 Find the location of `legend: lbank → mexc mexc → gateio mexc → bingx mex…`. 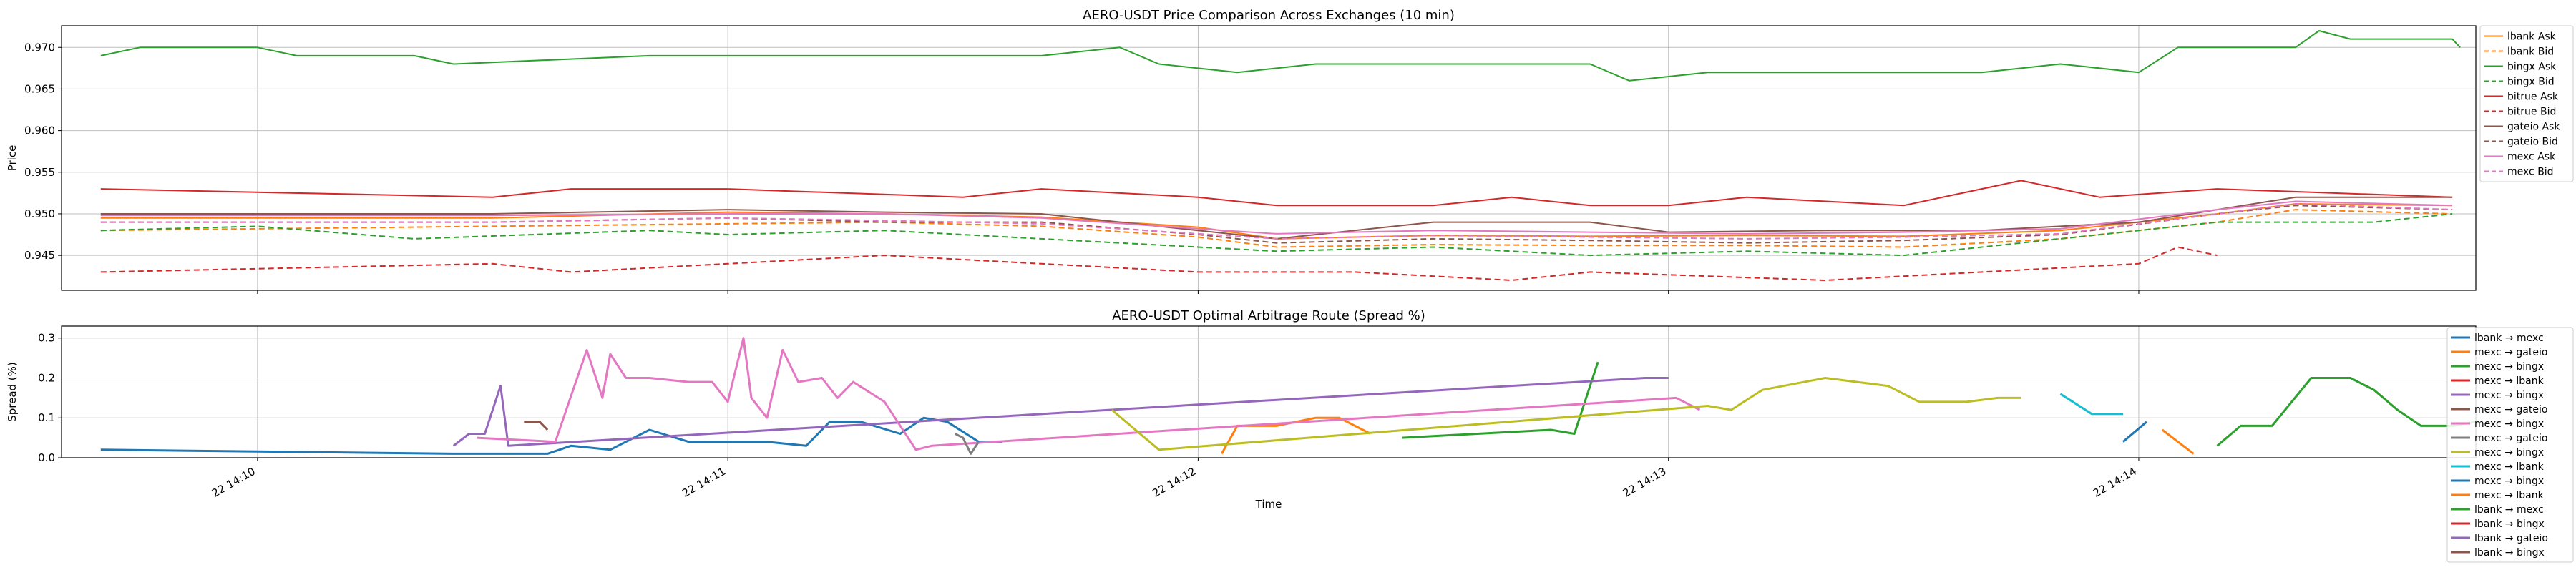

legend: lbank → mexc mexc → gateio mexc → bingx mex… is located at coordinates (2510, 445).